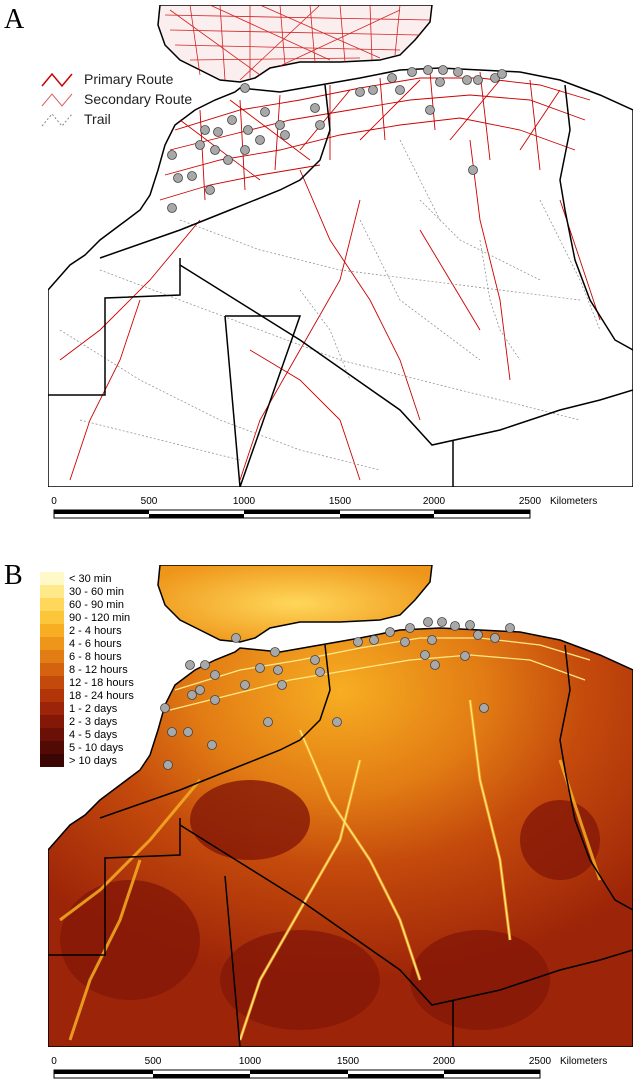 This screenshot has width=638, height=1080. Describe the element at coordinates (295, 604) in the screenshot. I see `iberia-landmass-b` at that location.